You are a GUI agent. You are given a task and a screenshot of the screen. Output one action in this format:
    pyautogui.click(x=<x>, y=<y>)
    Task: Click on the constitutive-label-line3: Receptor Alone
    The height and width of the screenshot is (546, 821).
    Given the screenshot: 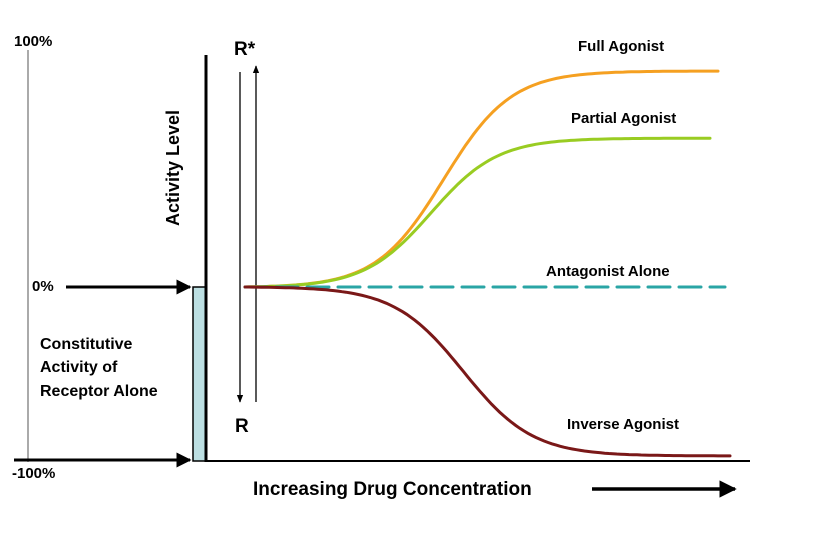 What is the action you would take?
    pyautogui.click(x=99, y=391)
    